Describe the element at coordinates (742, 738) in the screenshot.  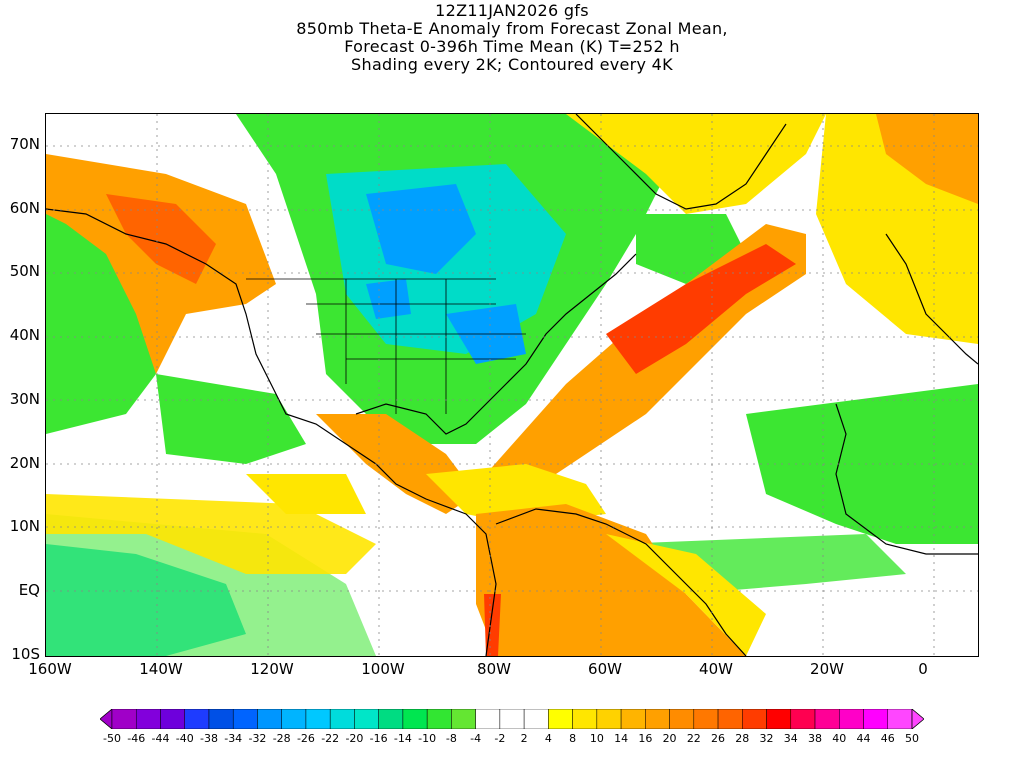
I see `colorbar-tick-label: 28` at that location.